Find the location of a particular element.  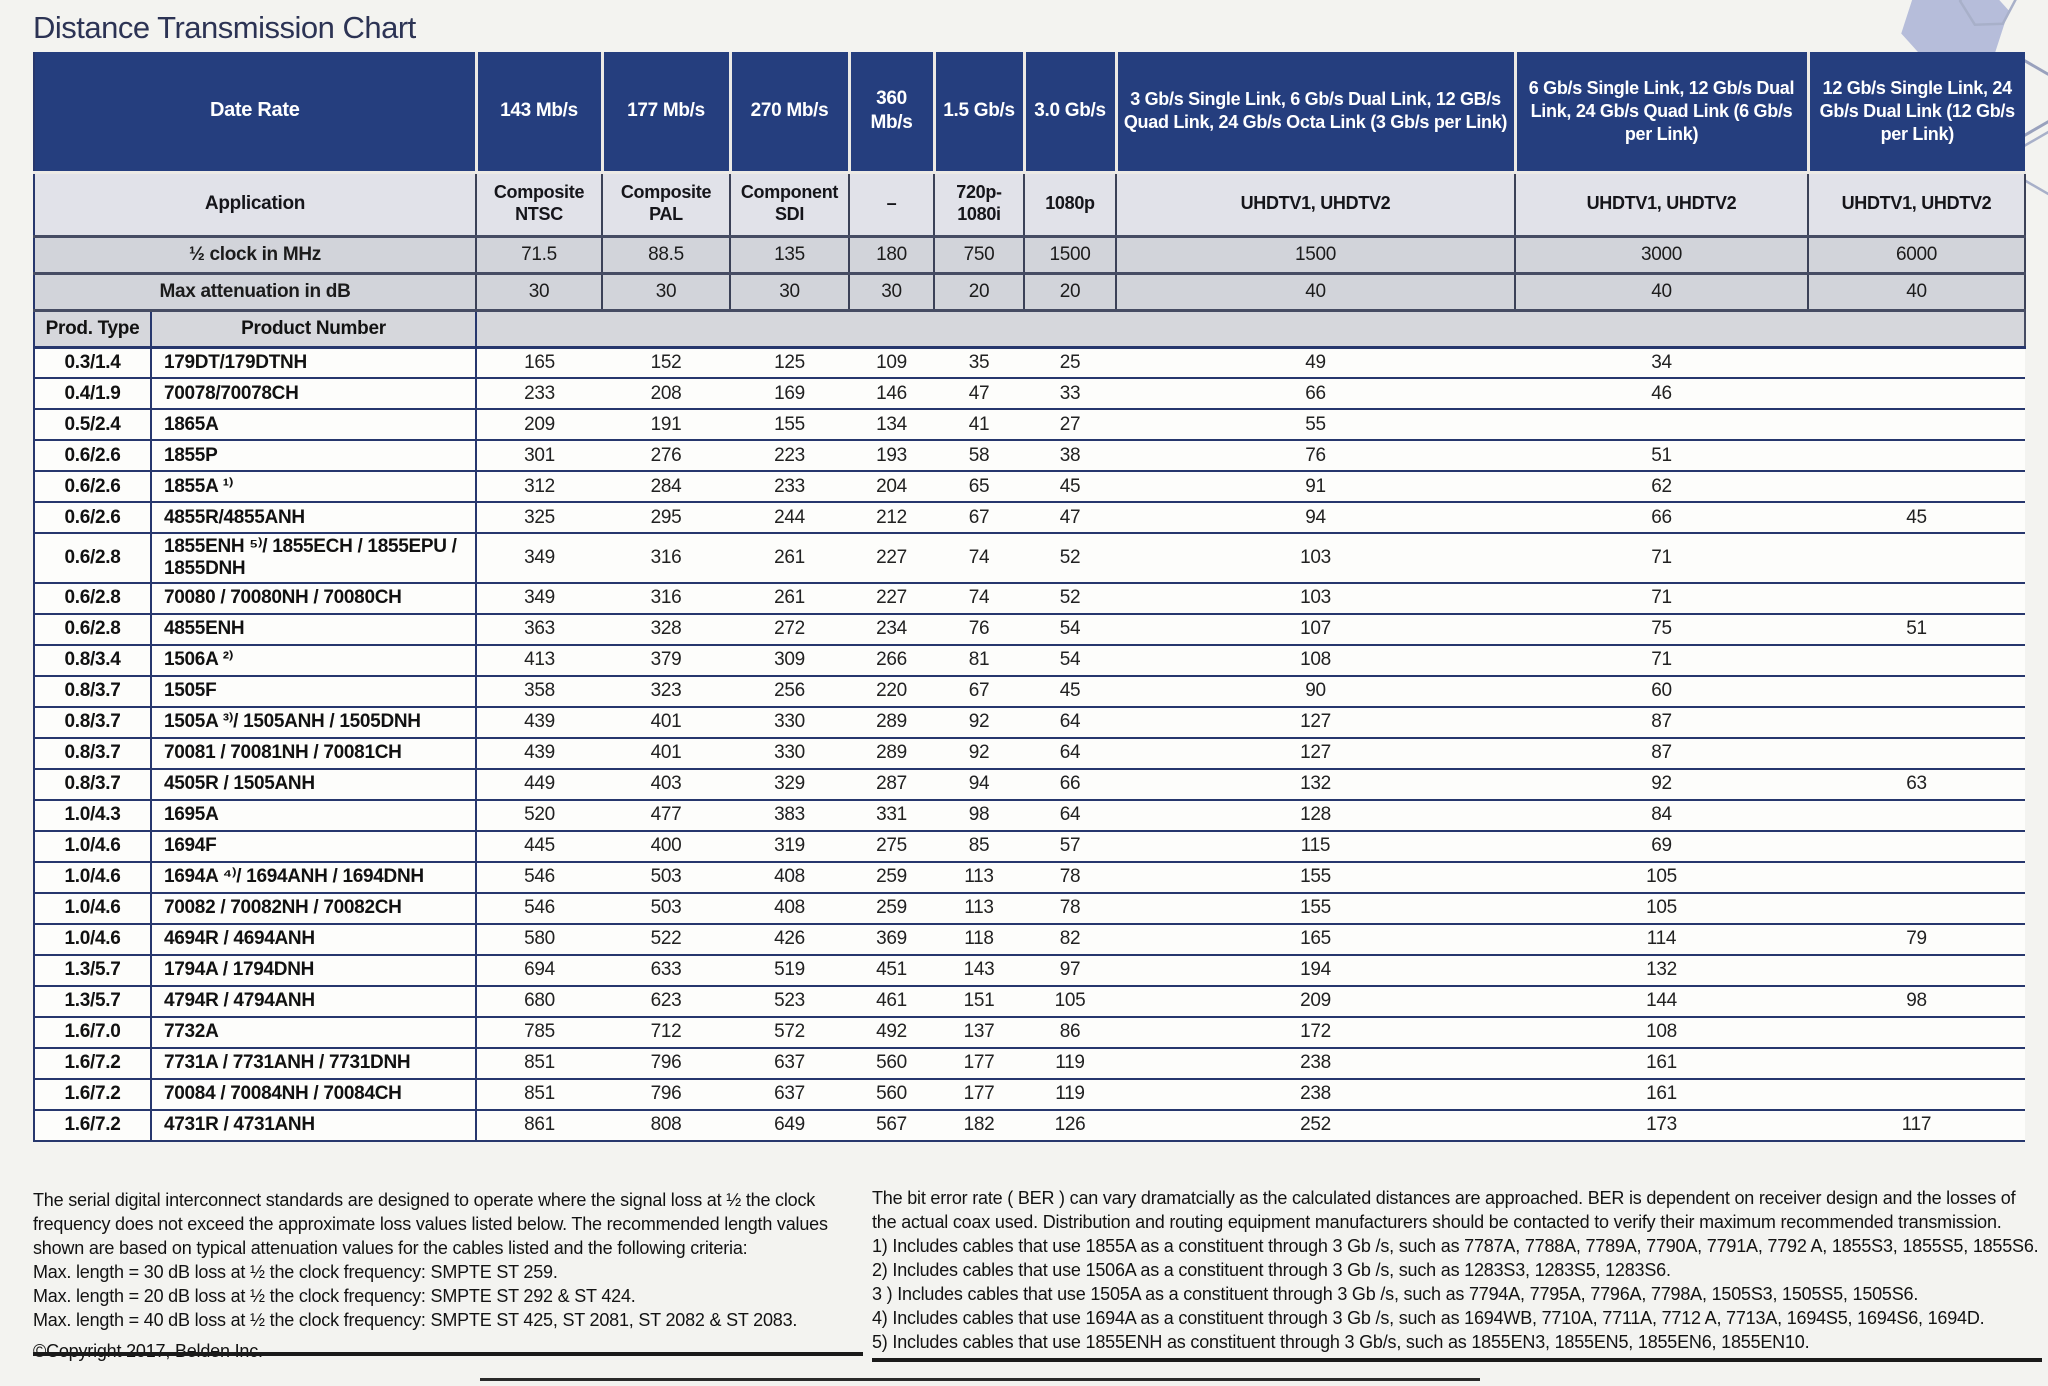

product-number-cell: 70082 / 70082NH / 70082CH is located at coordinates (314, 908).